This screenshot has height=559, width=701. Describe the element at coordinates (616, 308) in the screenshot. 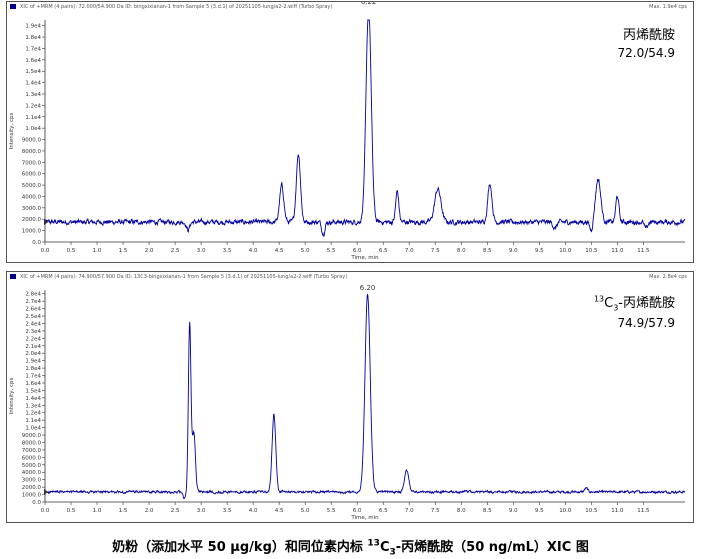

I see `panel-2-compound-sub: 3` at that location.